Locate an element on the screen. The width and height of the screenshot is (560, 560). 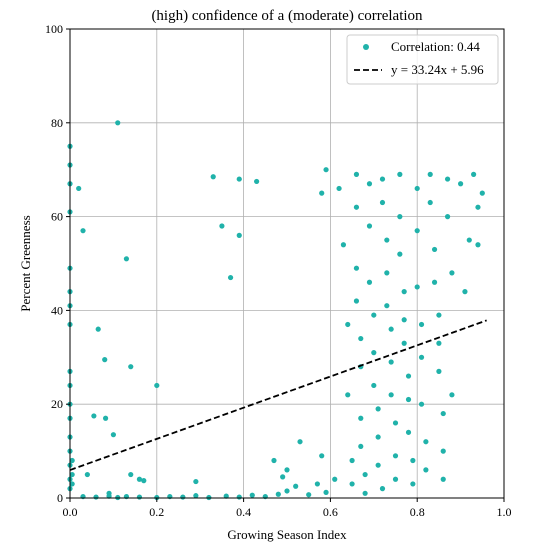
y-tick-label: 60 is located at coordinates (57, 217).